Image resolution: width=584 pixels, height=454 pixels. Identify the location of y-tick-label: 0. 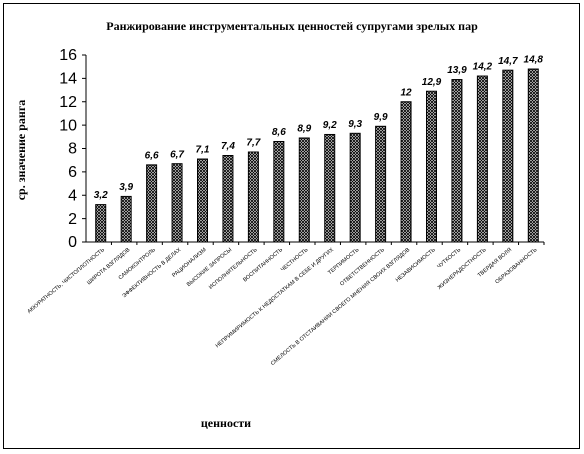
(72, 242).